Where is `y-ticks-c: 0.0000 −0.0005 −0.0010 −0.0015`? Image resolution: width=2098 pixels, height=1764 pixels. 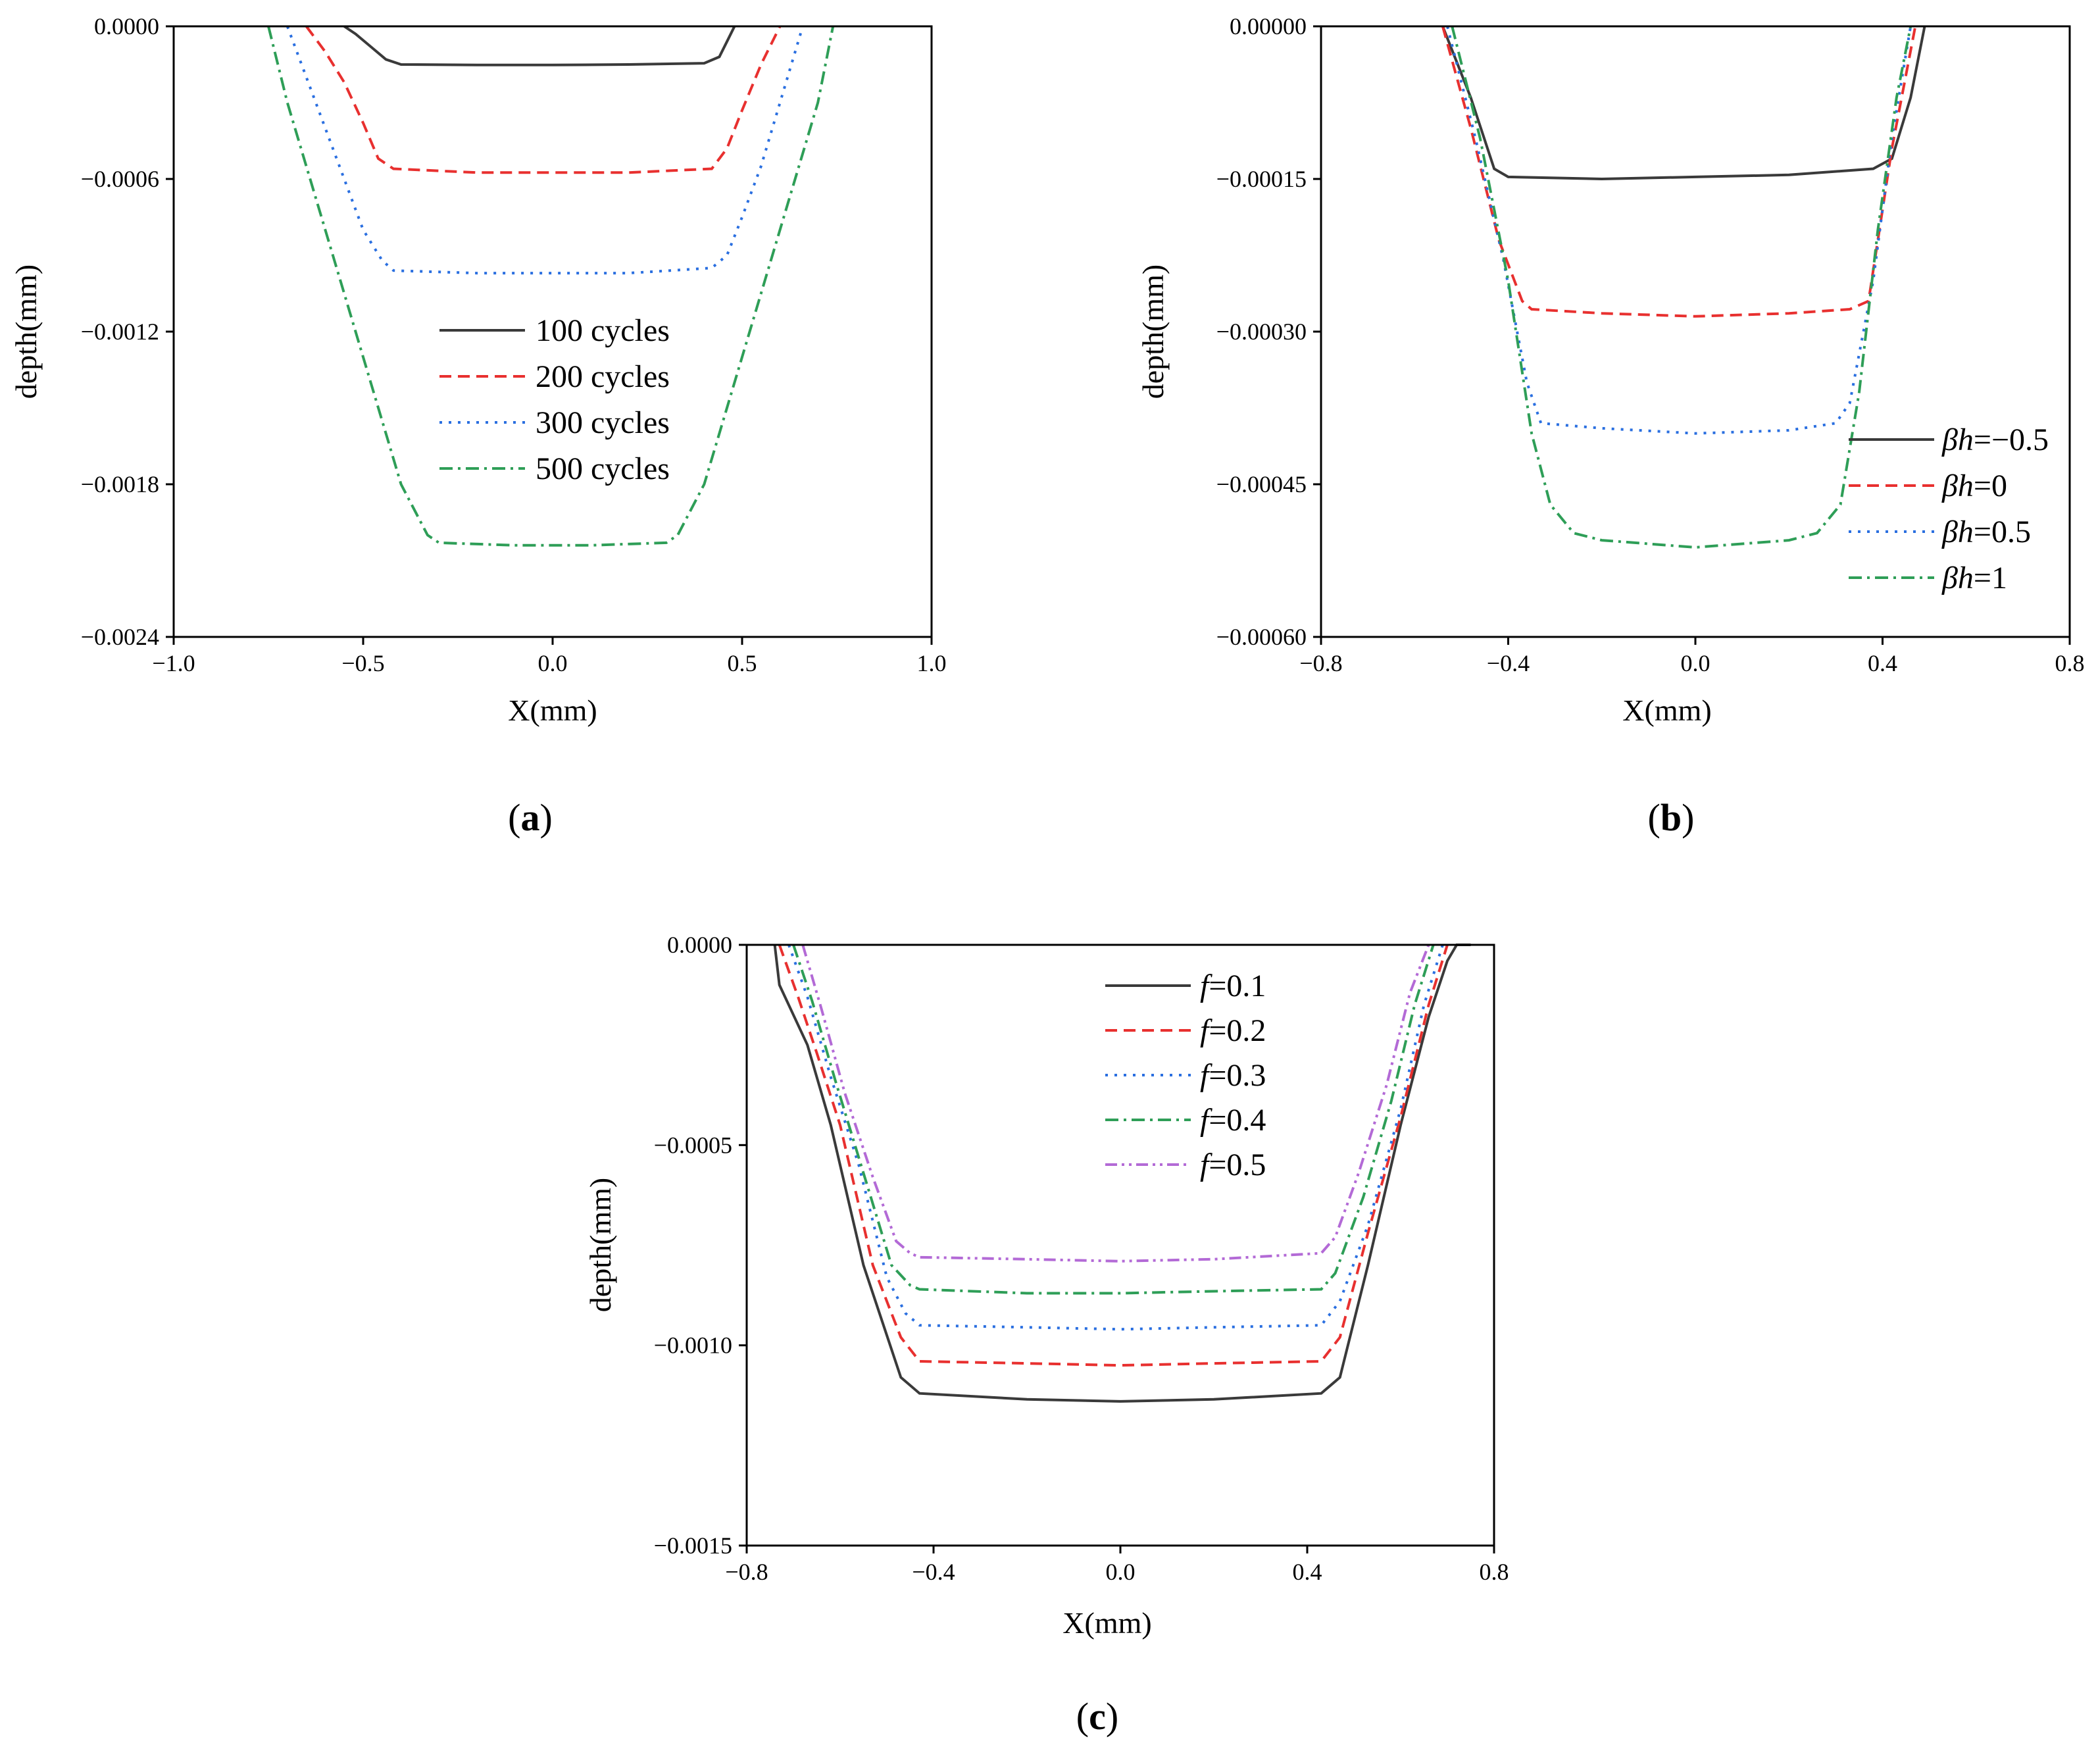 y-ticks-c: 0.0000 −0.0005 −0.0010 −0.0015 is located at coordinates (700, 1245).